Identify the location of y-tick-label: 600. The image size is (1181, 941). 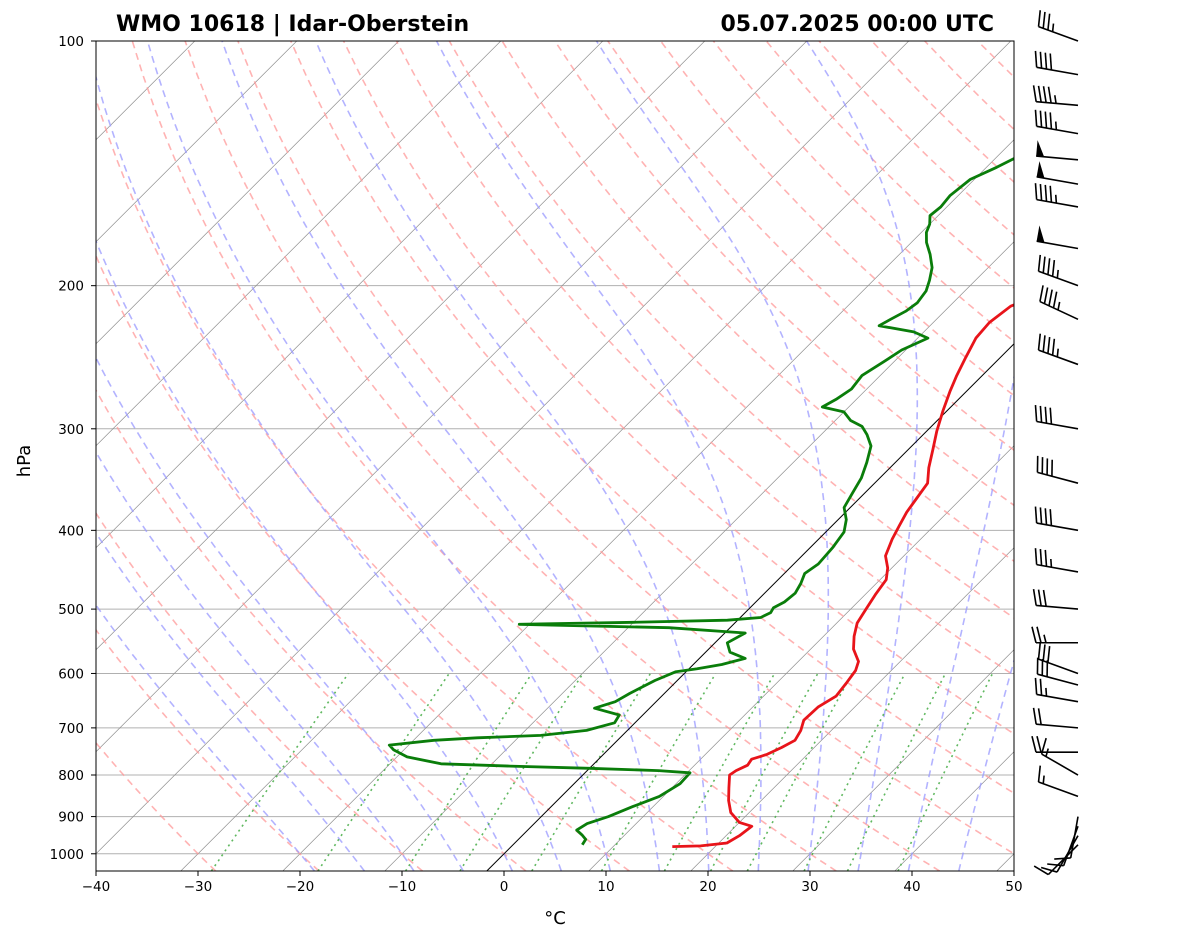
(71, 674).